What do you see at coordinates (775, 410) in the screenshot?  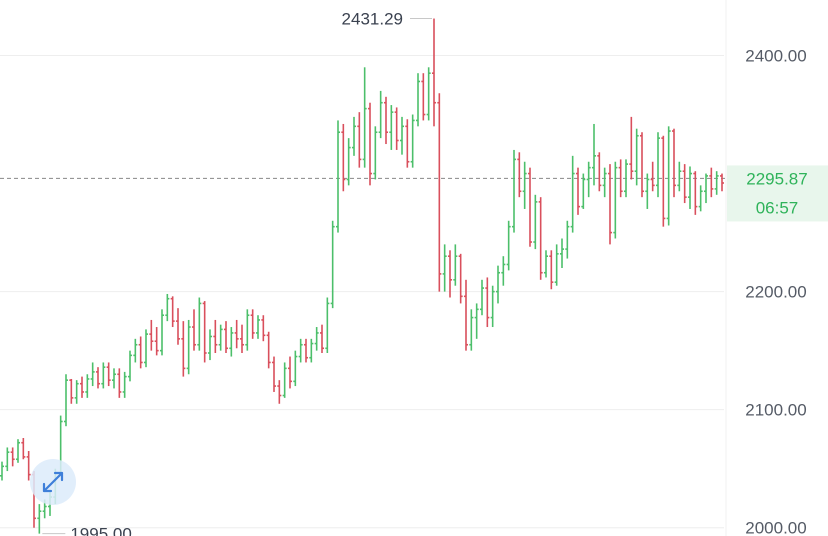 I see `y-tick-label: 2100.00` at bounding box center [775, 410].